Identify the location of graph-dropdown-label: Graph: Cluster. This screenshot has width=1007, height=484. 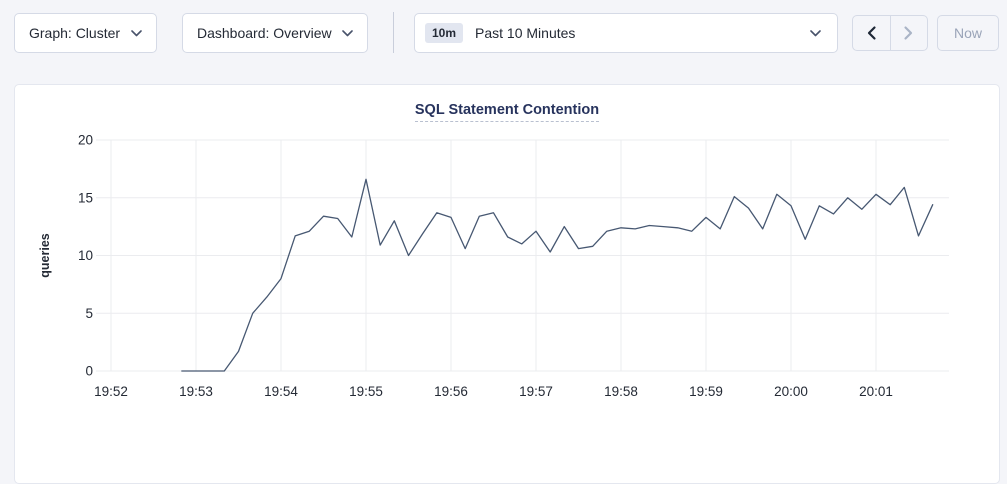
(75, 33).